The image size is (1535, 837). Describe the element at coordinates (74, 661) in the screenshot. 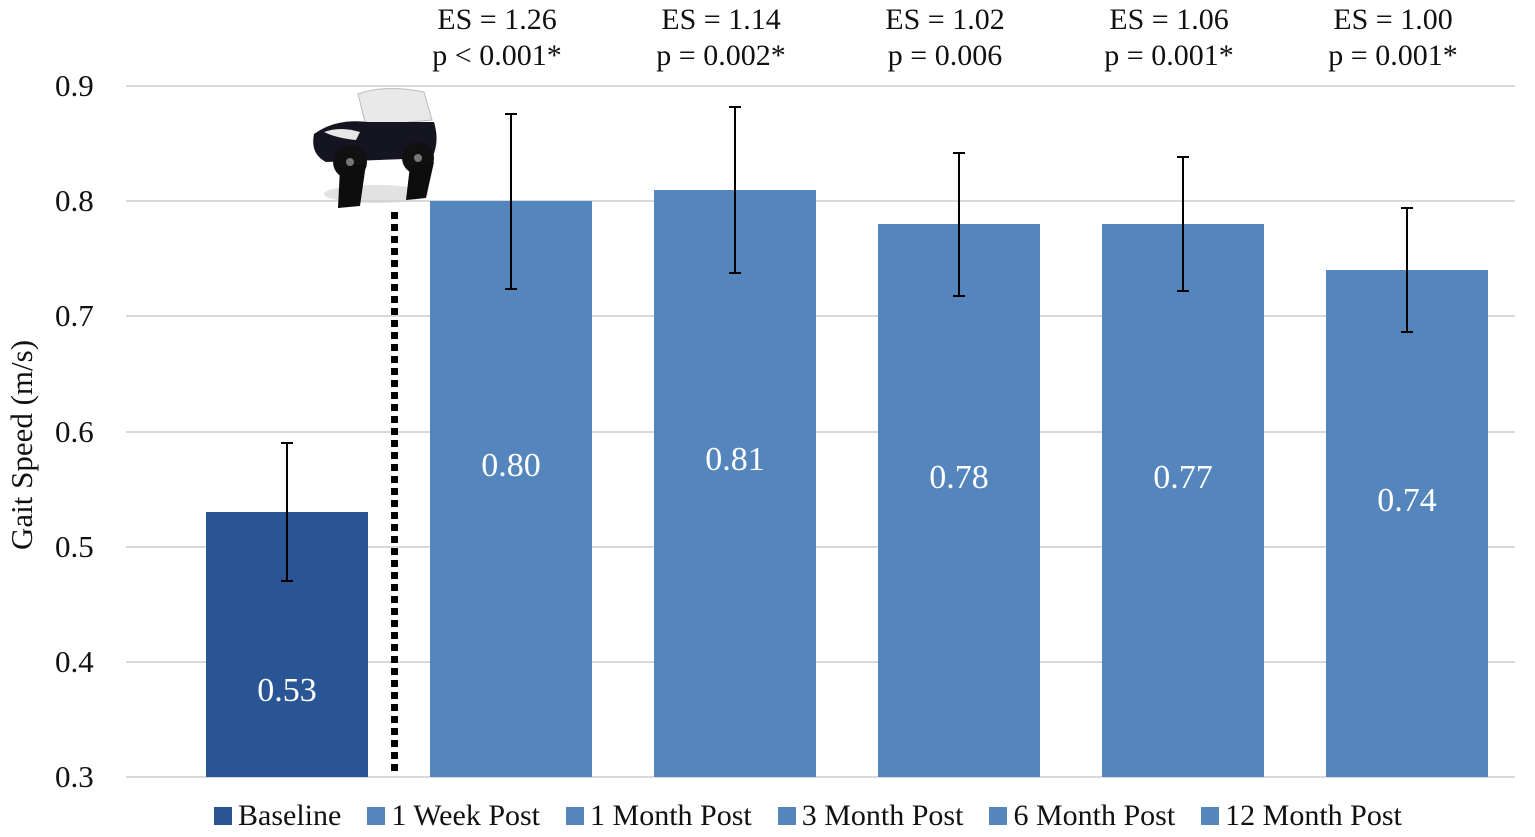

I see `y-tick-label: 0.4` at that location.